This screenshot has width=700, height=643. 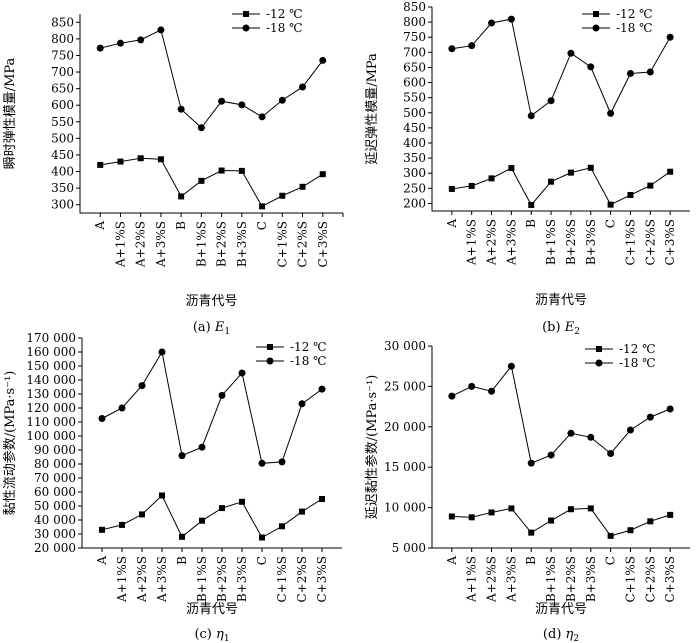 I want to click on y-tick-label: 70 000, so click(x=55, y=478).